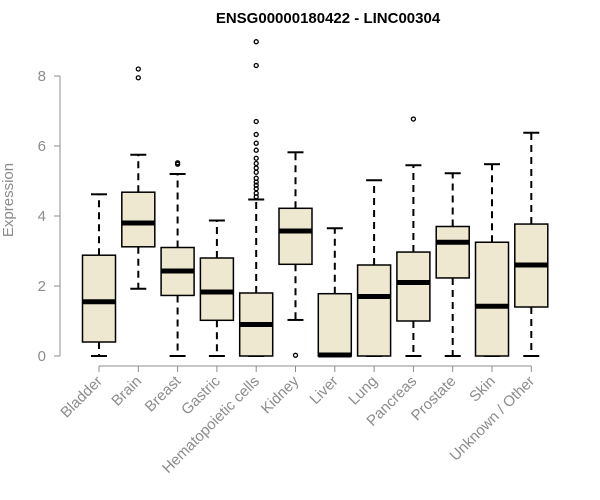  What do you see at coordinates (363, 391) in the screenshot?
I see `x-tick-label: Lung` at bounding box center [363, 391].